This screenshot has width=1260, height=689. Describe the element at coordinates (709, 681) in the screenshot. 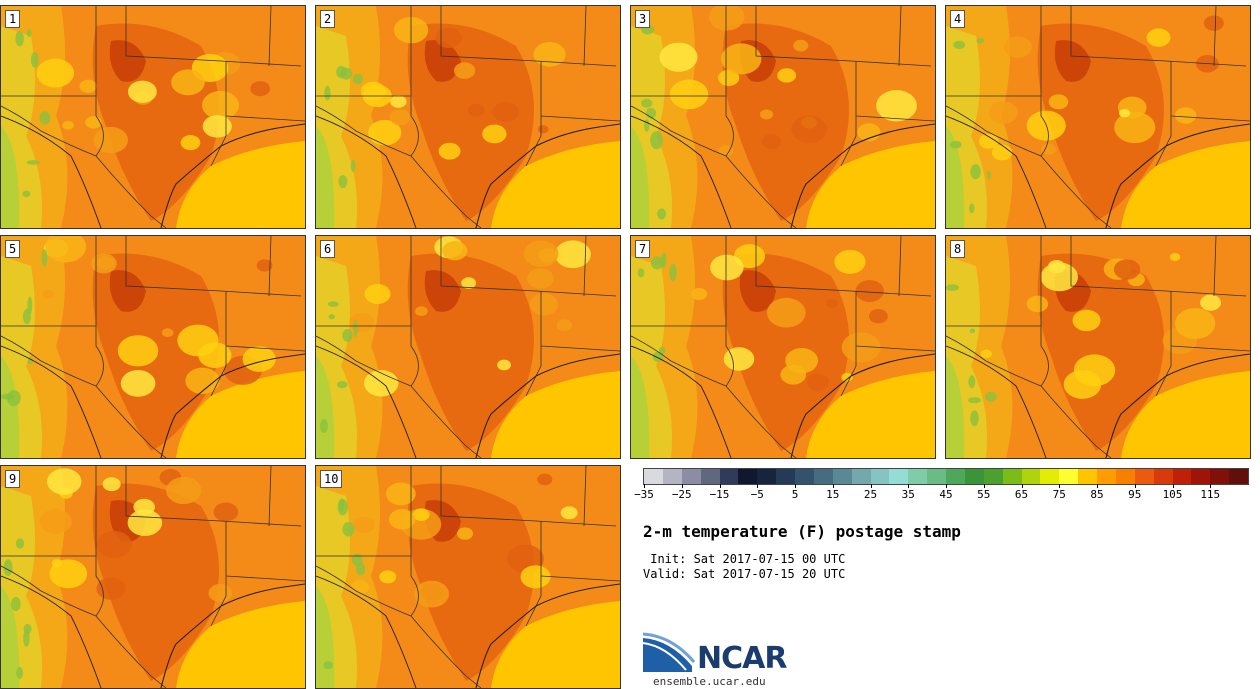

I see `logo-url: ensemble.ucar.edu` at that location.